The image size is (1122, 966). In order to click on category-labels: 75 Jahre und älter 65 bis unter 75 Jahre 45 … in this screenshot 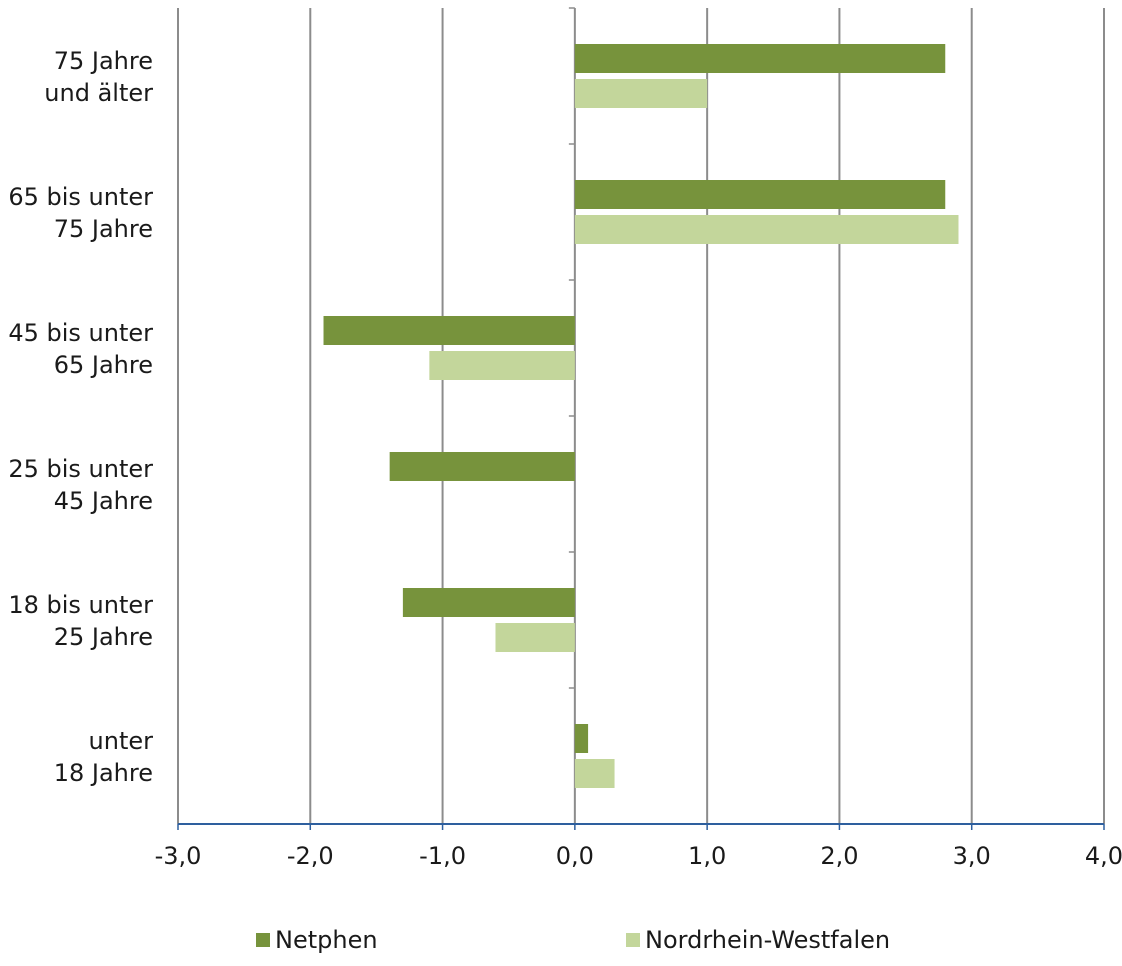, I will do `click(80, 417)`.